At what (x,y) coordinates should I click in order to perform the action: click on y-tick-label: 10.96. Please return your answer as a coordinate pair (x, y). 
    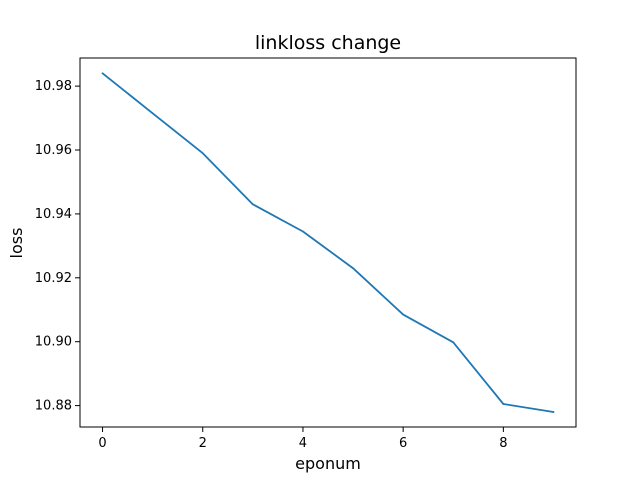
    Looking at the image, I should click on (53, 150).